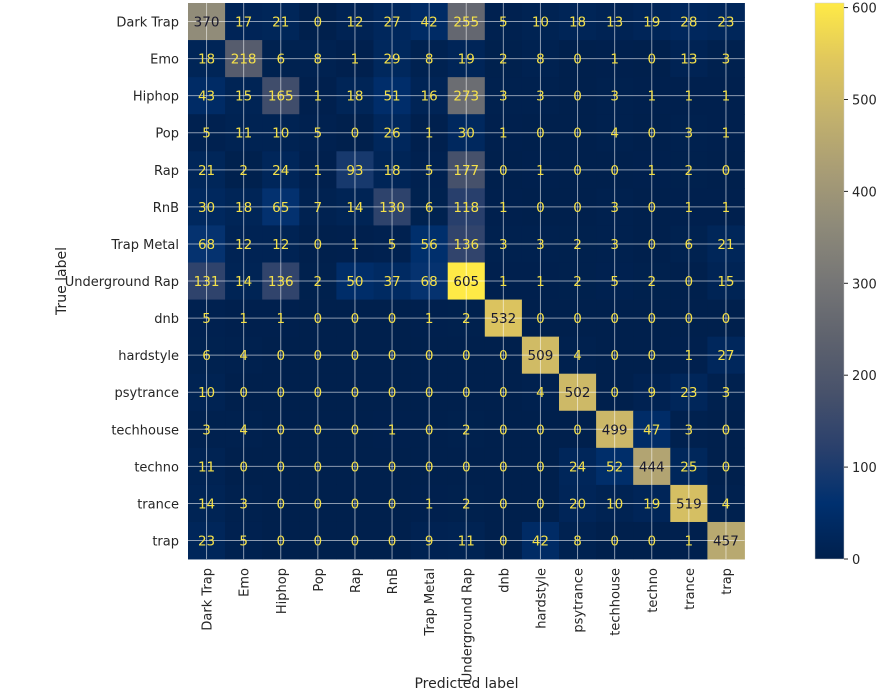  I want to click on cell-value: 68, so click(206, 245).